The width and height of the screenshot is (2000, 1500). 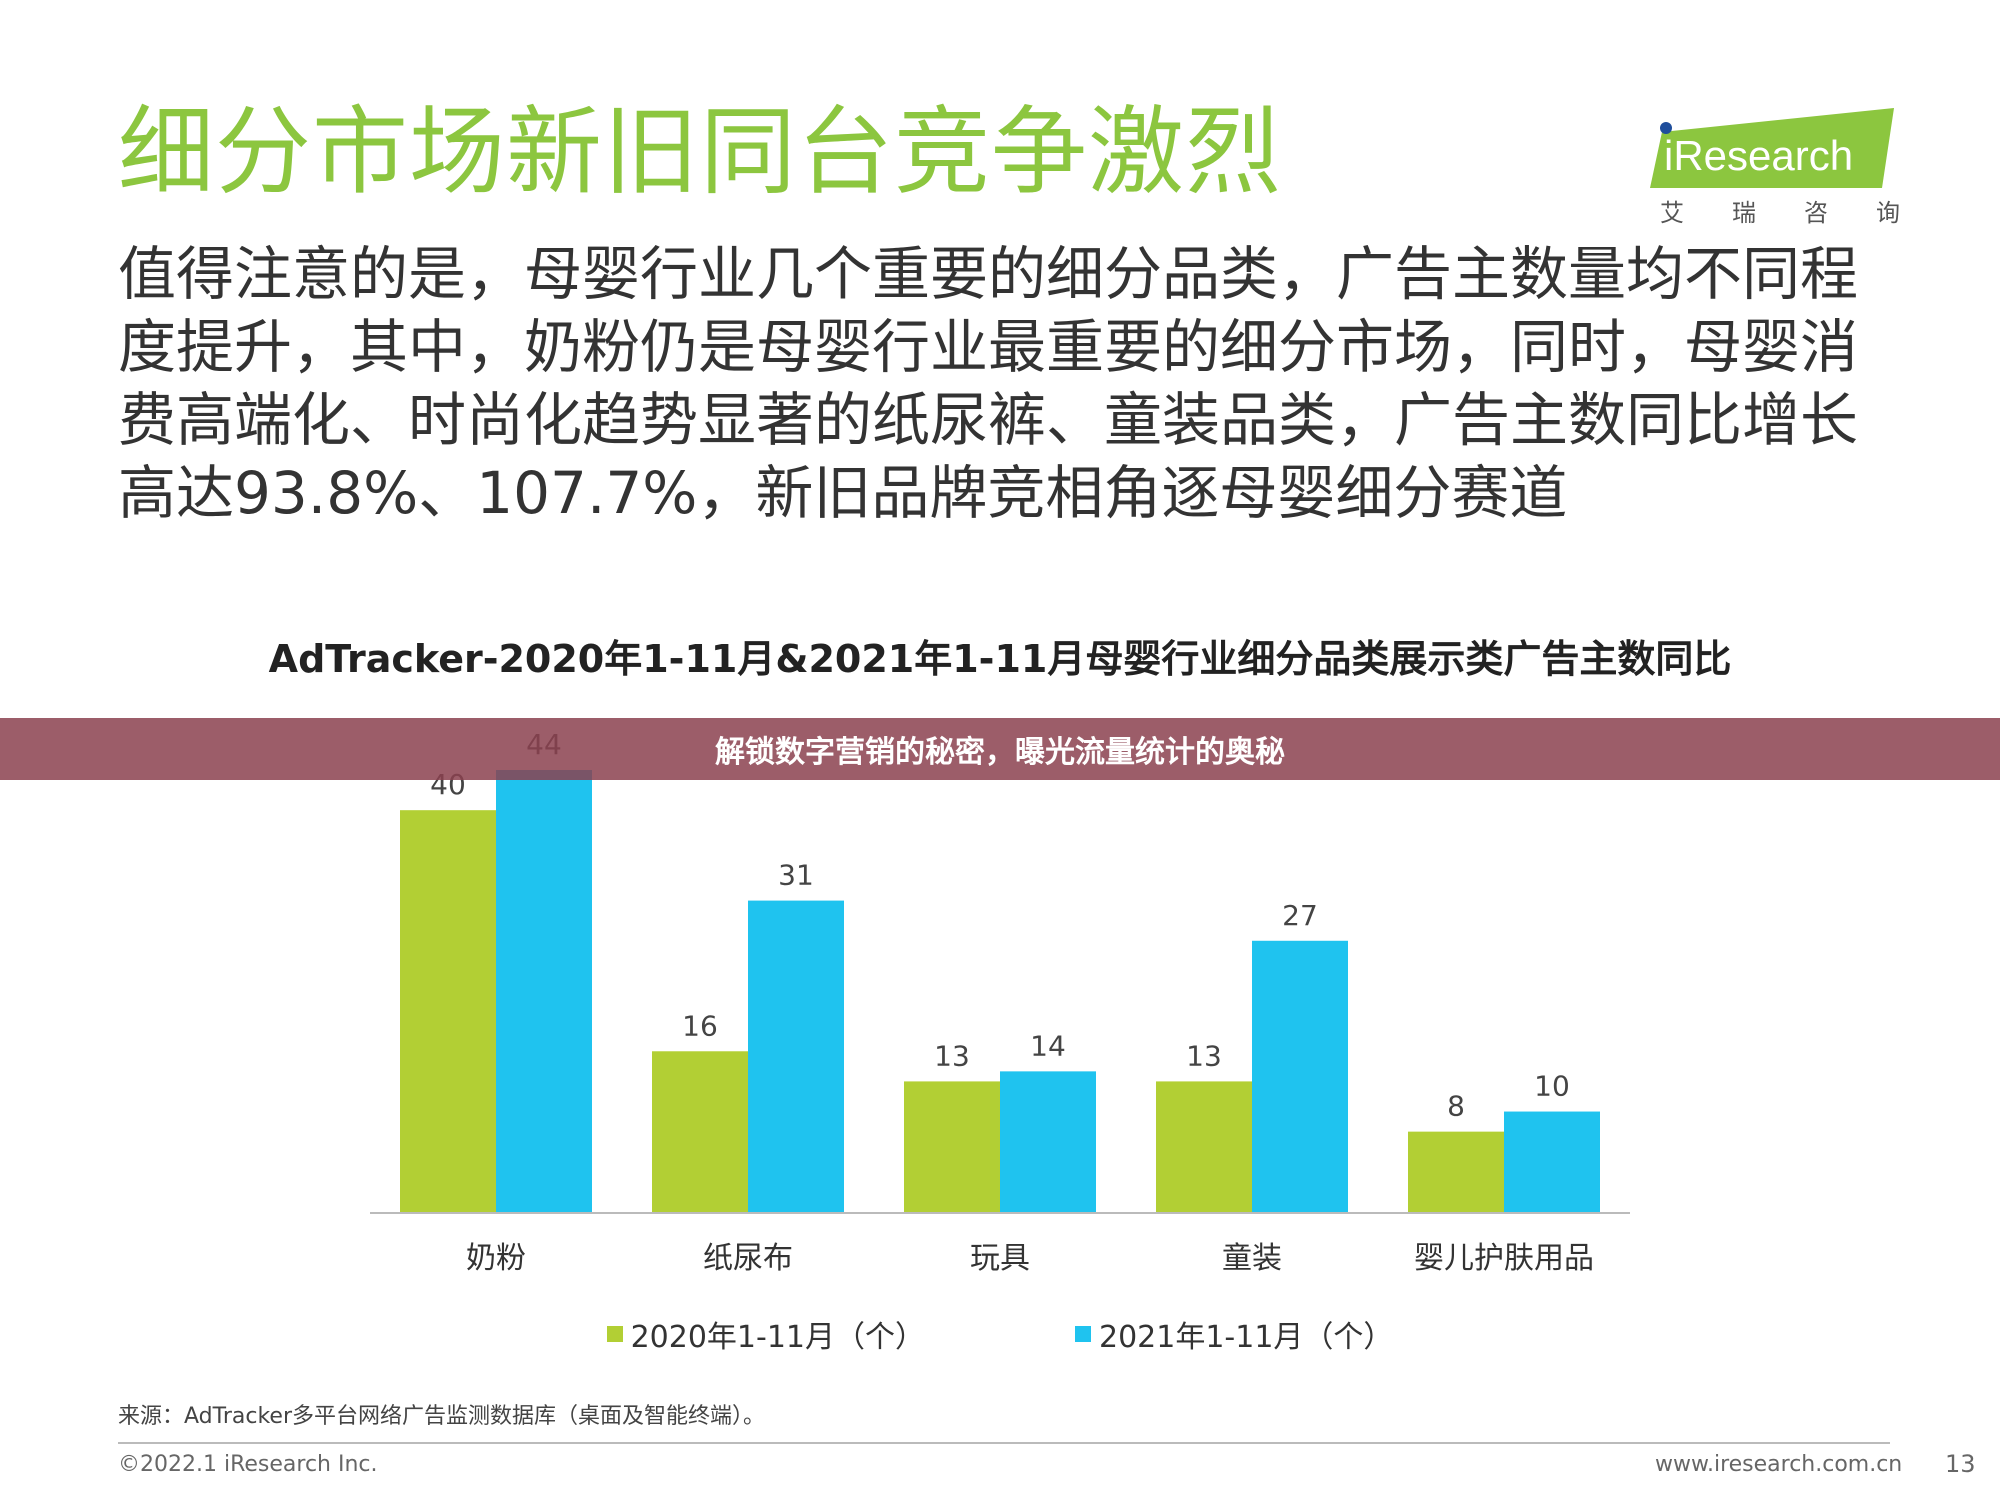 I want to click on logo-sub-char: 艾, so click(x=1672, y=213).